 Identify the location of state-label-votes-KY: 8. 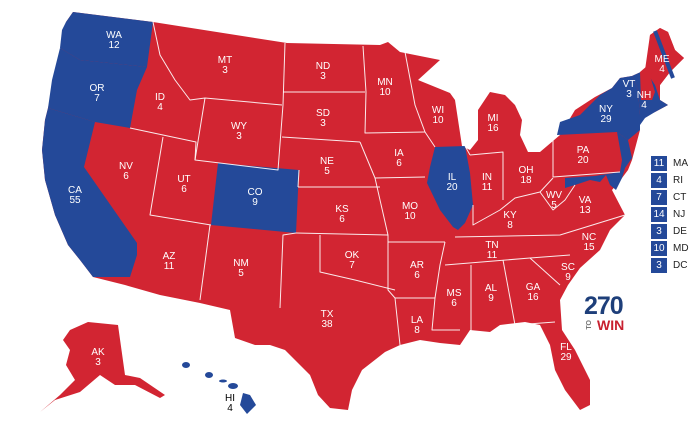
(510, 225).